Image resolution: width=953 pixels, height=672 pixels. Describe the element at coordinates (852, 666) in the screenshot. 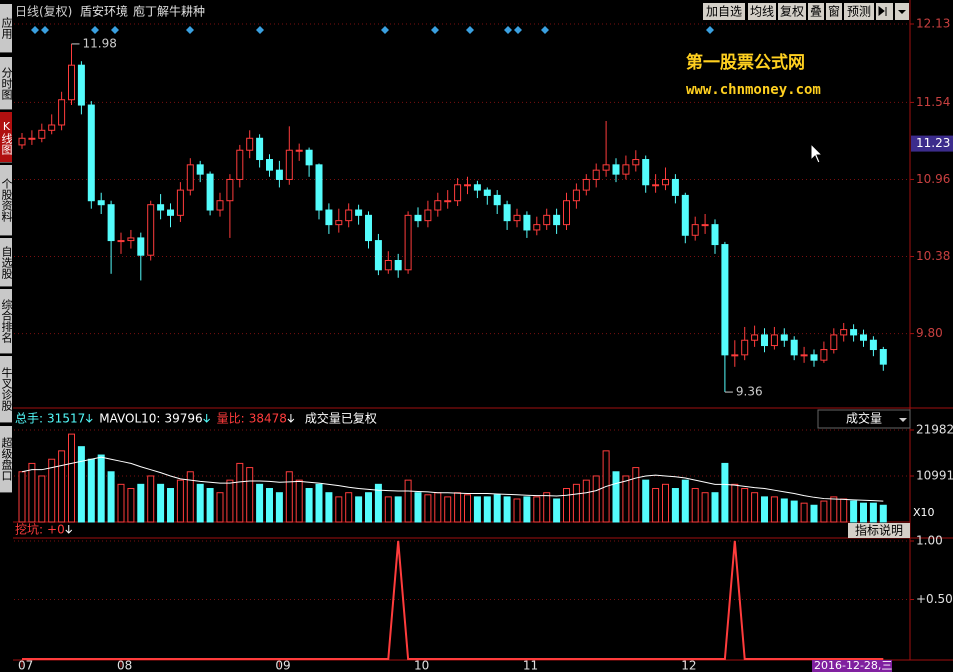

I see `date-box` at that location.